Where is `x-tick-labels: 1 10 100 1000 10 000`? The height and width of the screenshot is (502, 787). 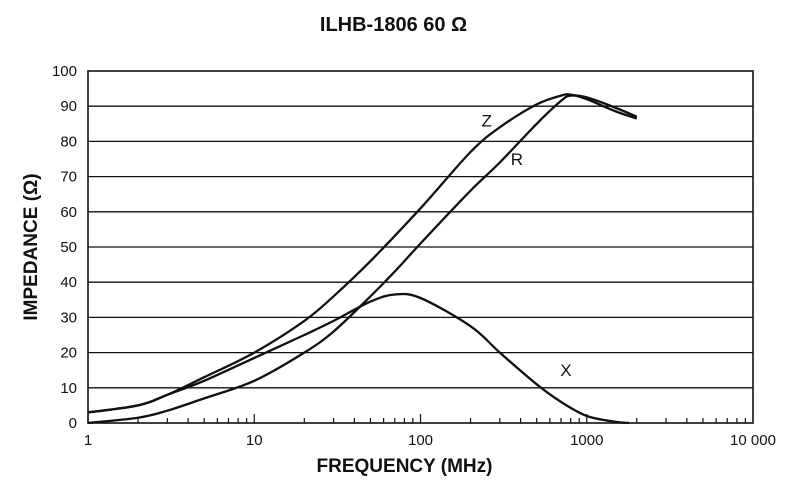 x-tick-labels: 1 10 100 1000 10 000 is located at coordinates (430, 440).